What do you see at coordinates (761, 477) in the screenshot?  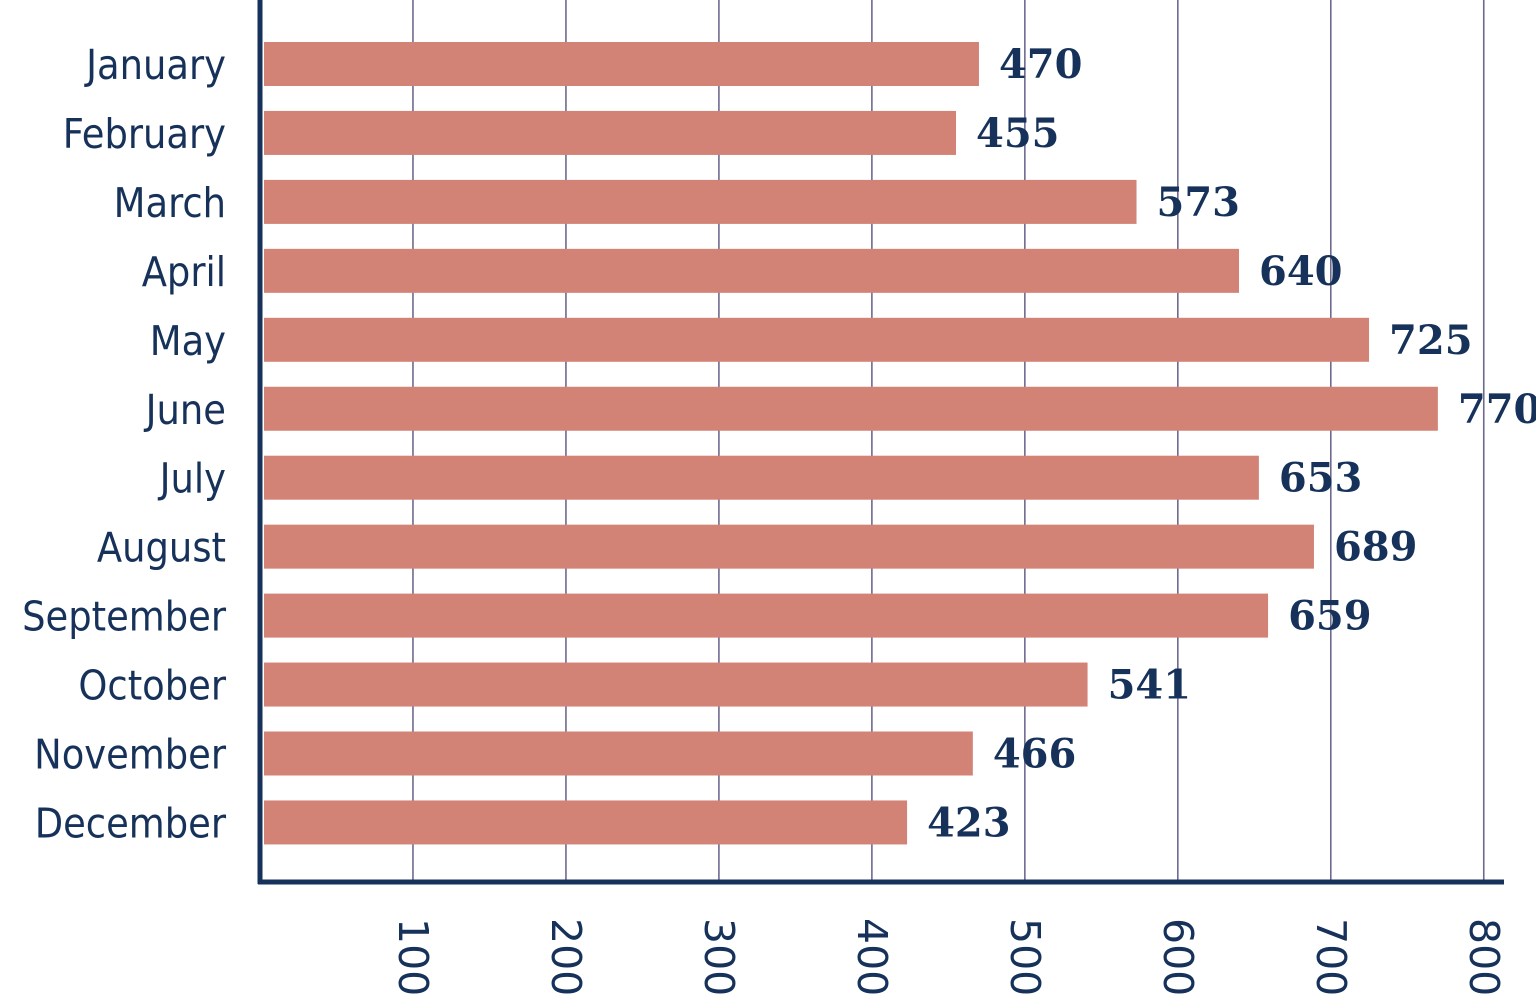 I see `bar-july` at bounding box center [761, 477].